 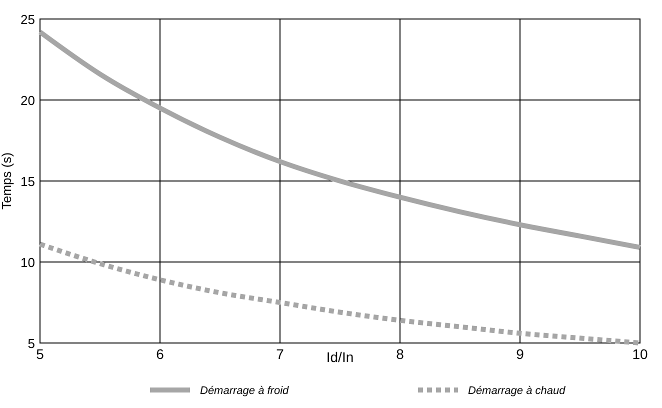 What do you see at coordinates (245, 391) in the screenshot?
I see `legend-label: Démarrage à froid` at bounding box center [245, 391].